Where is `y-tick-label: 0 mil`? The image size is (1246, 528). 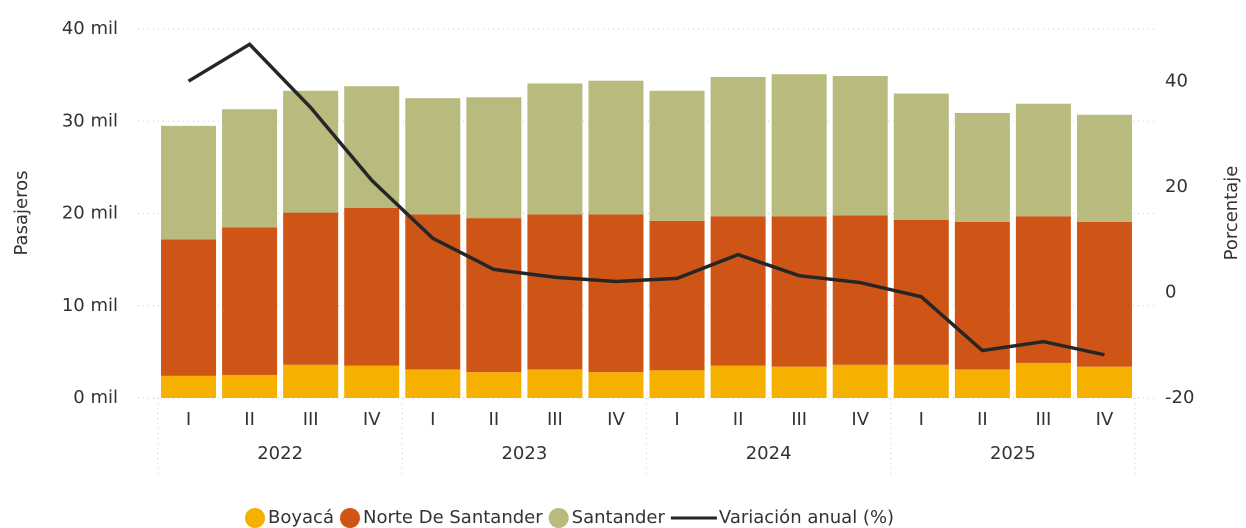 y-tick-label: 0 mil is located at coordinates (95, 397).